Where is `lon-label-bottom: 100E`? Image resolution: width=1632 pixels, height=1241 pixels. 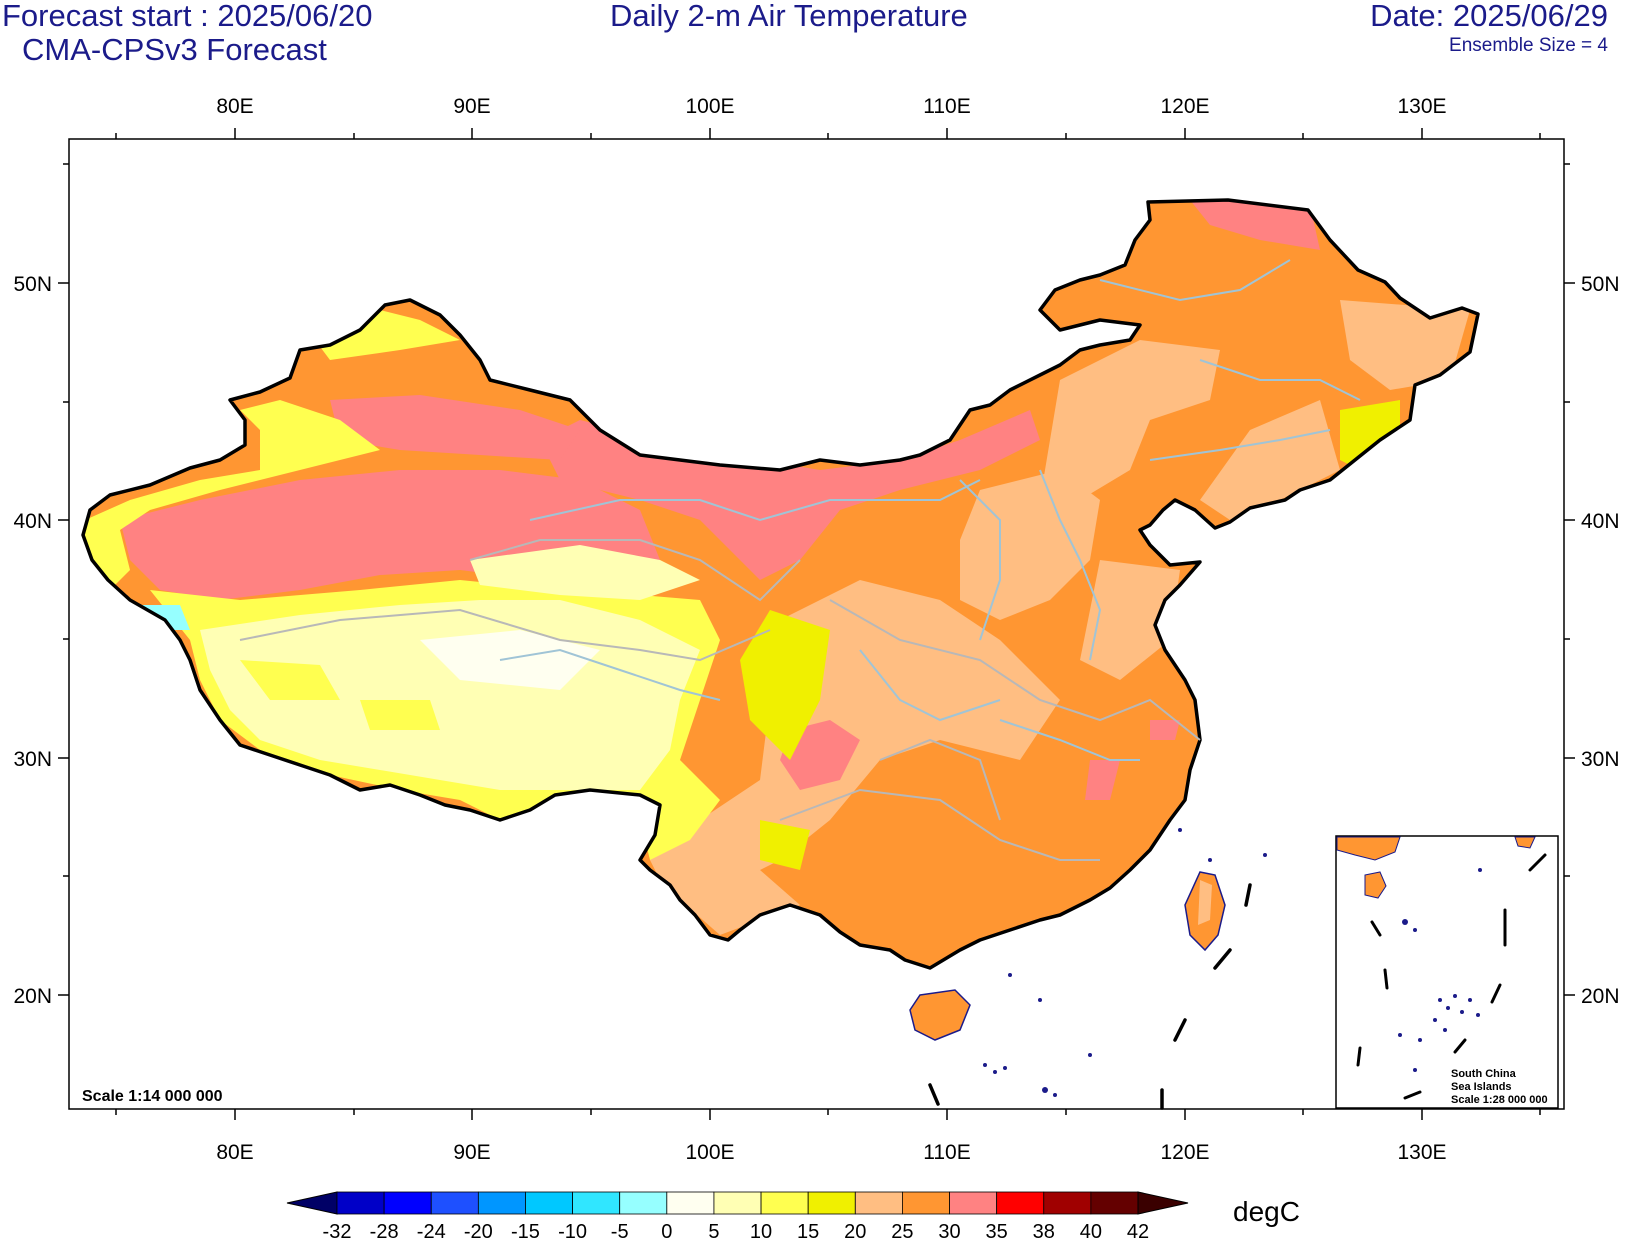
lon-label-bottom: 100E is located at coordinates (709, 1152).